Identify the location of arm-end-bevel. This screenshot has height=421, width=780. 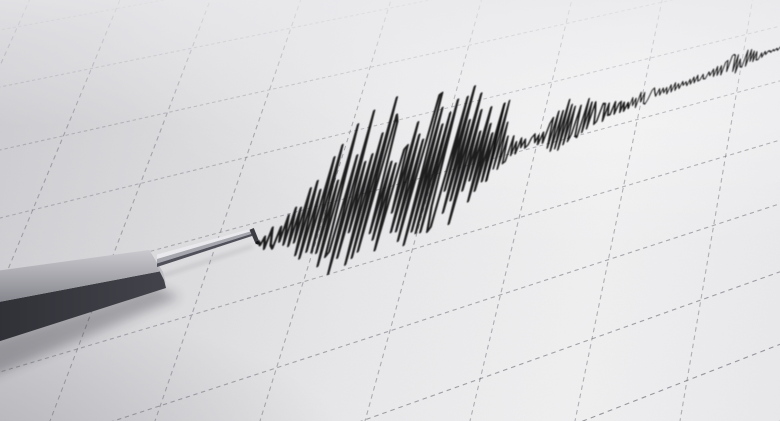
(157, 267).